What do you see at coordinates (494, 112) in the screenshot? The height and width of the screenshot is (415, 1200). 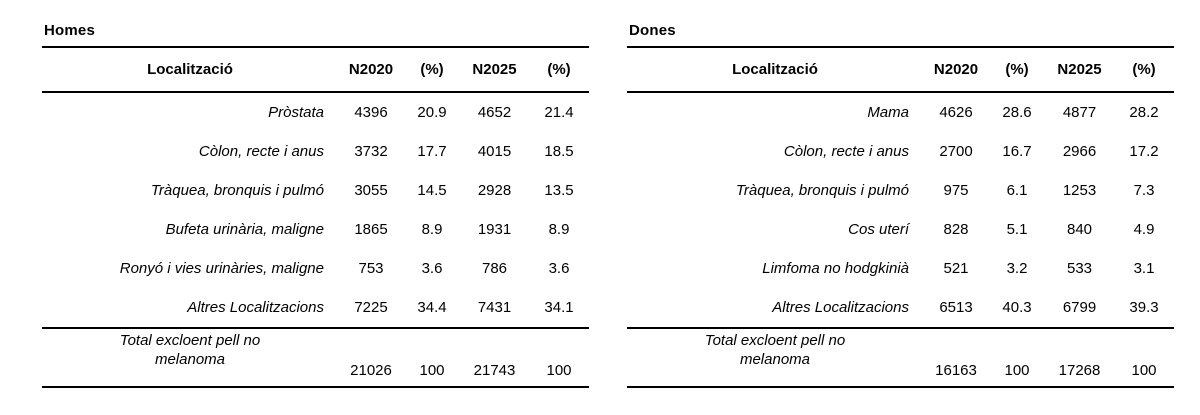 I see `n2025-cell: 4652` at bounding box center [494, 112].